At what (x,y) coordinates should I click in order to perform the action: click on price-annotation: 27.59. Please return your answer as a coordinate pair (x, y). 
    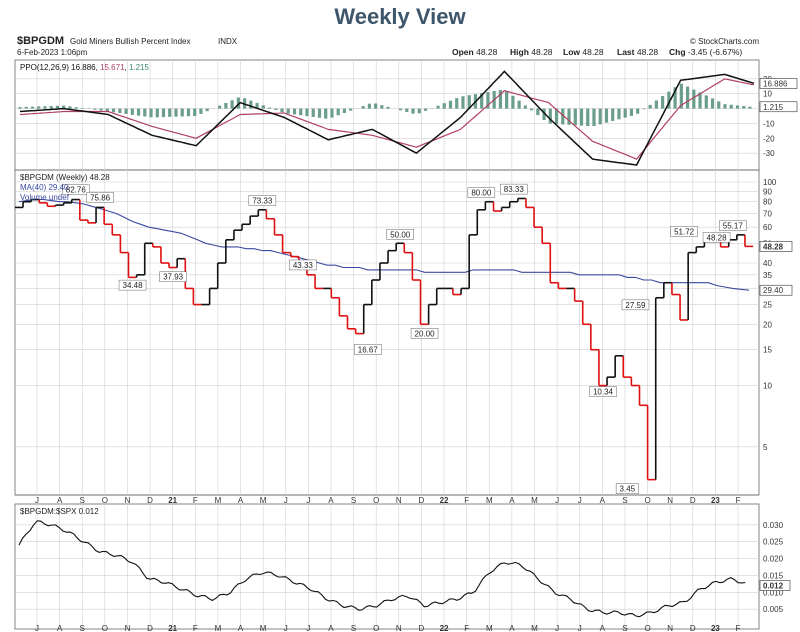
    Looking at the image, I should click on (635, 305).